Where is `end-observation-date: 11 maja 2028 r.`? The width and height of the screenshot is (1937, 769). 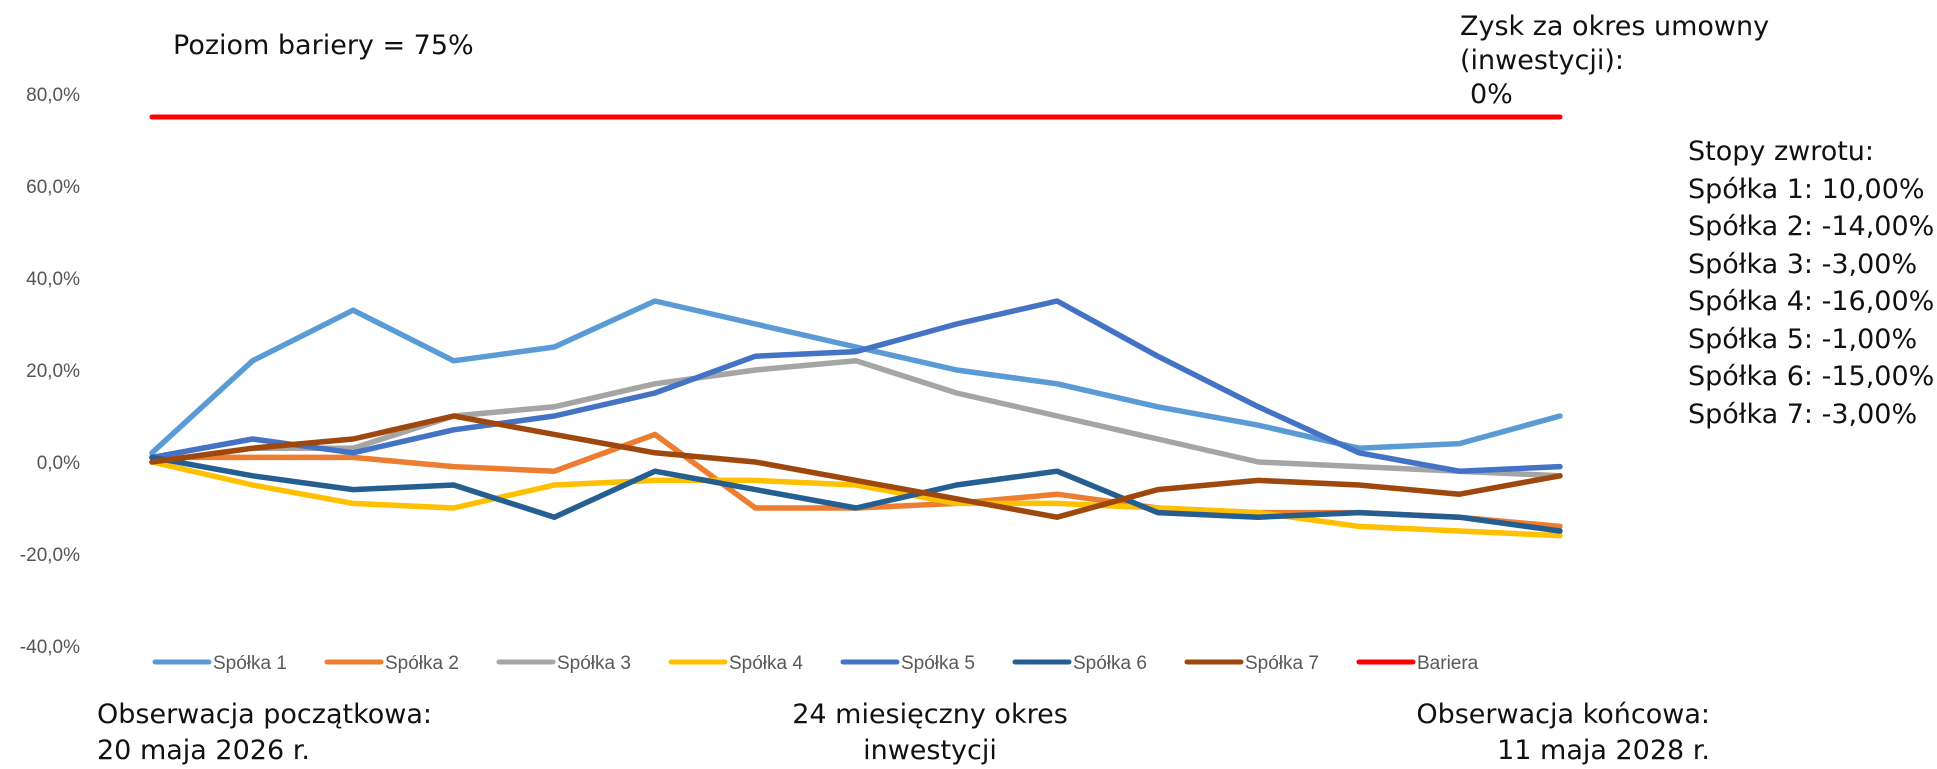
end-observation-date: 11 maja 2028 r. is located at coordinates (1603, 750).